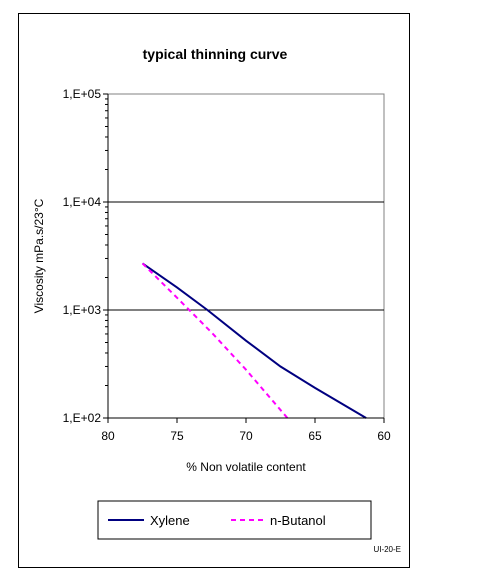  What do you see at coordinates (384, 436) in the screenshot?
I see `x-tick-label: 60` at bounding box center [384, 436].